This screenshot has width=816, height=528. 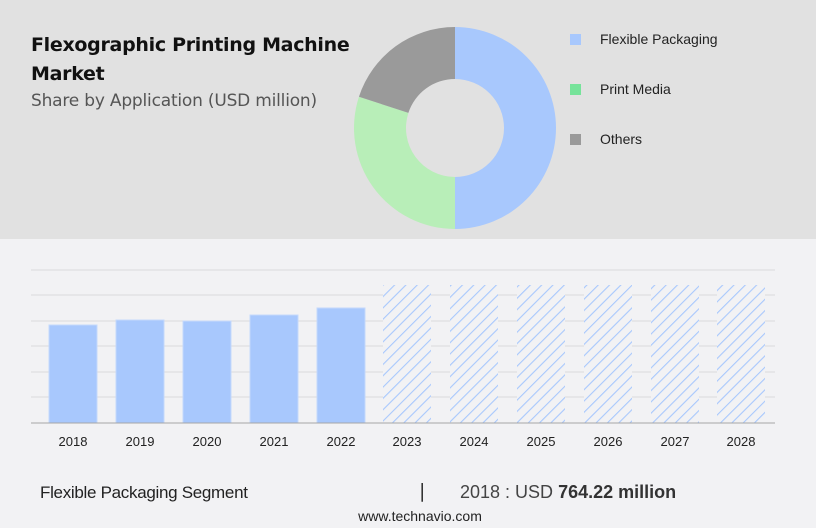 What do you see at coordinates (274, 369) in the screenshot?
I see `bar-2021` at bounding box center [274, 369].